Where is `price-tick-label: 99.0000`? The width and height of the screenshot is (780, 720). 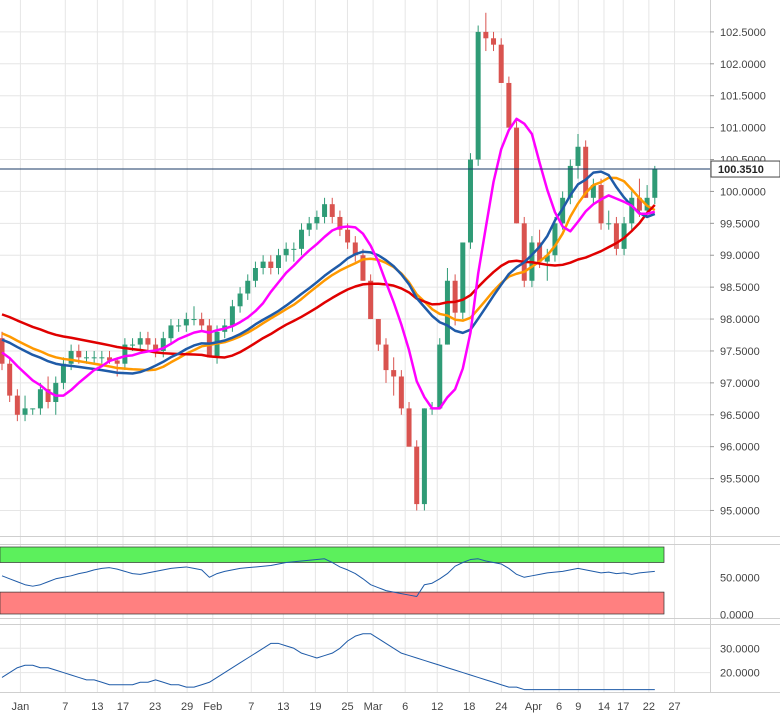
price-tick-label: 99.0000 is located at coordinates (740, 256).